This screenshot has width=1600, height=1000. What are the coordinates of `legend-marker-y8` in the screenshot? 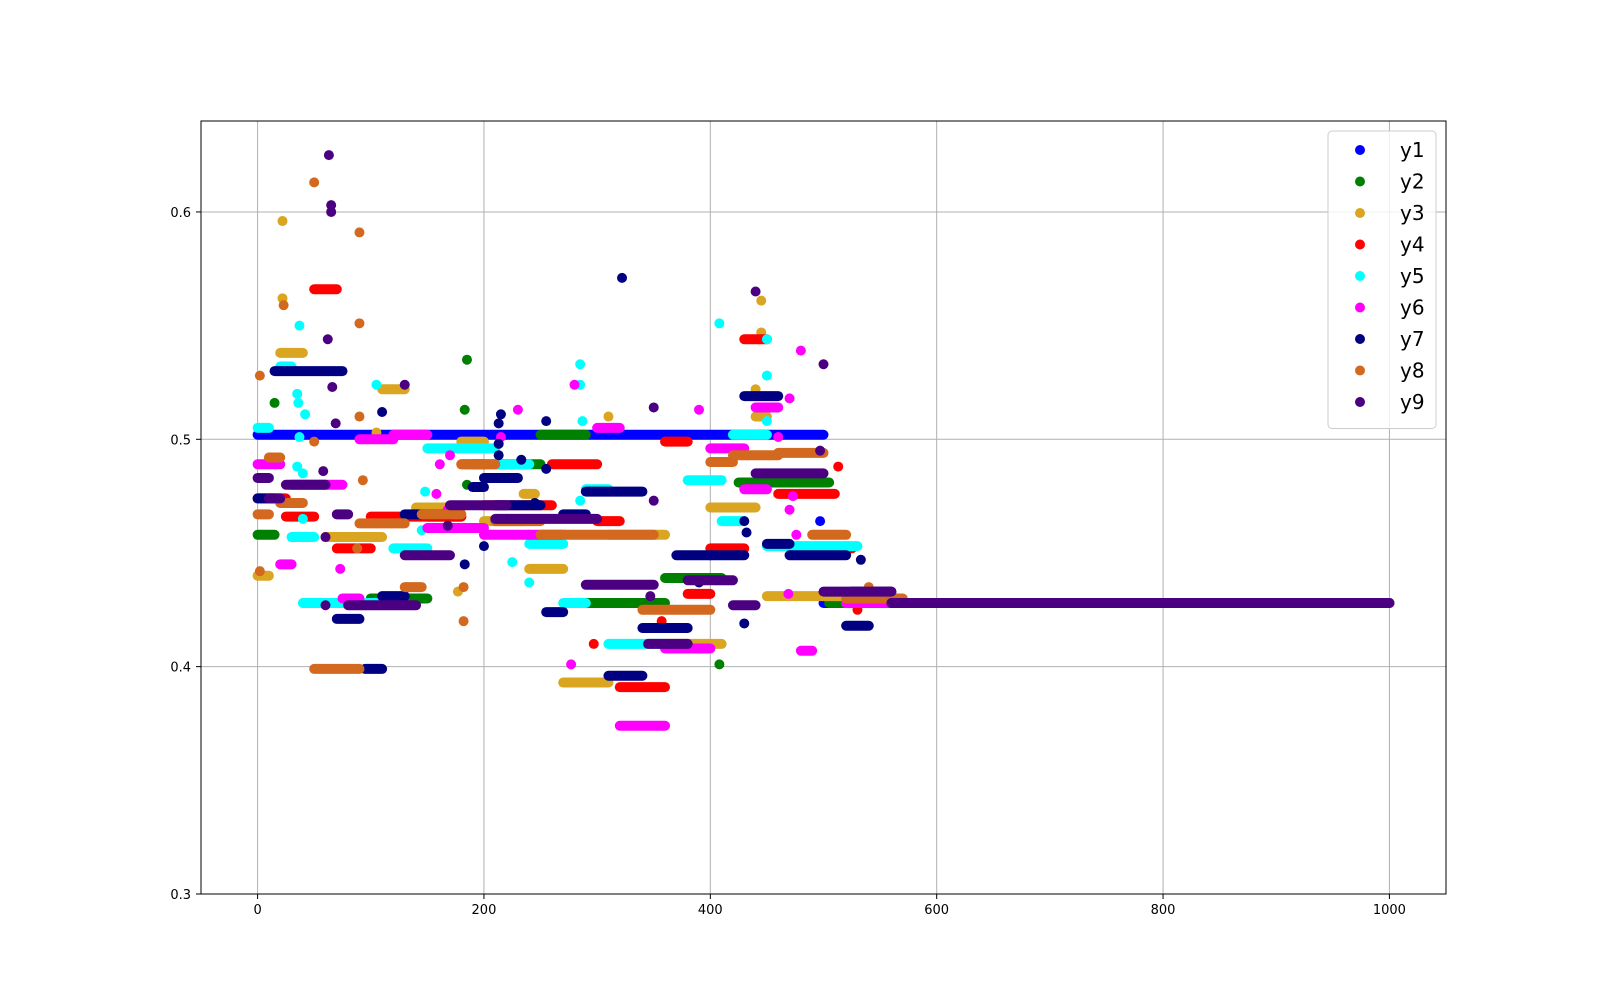 It's located at (1360, 370).